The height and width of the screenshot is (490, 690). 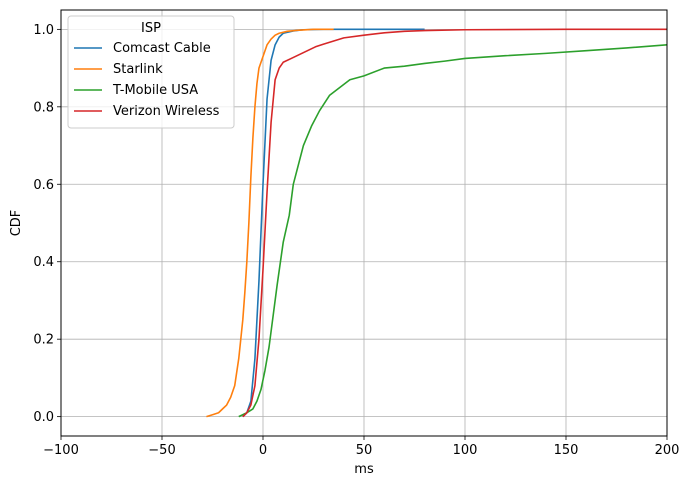 I want to click on x-tick-label: 50, so click(x=364, y=450).